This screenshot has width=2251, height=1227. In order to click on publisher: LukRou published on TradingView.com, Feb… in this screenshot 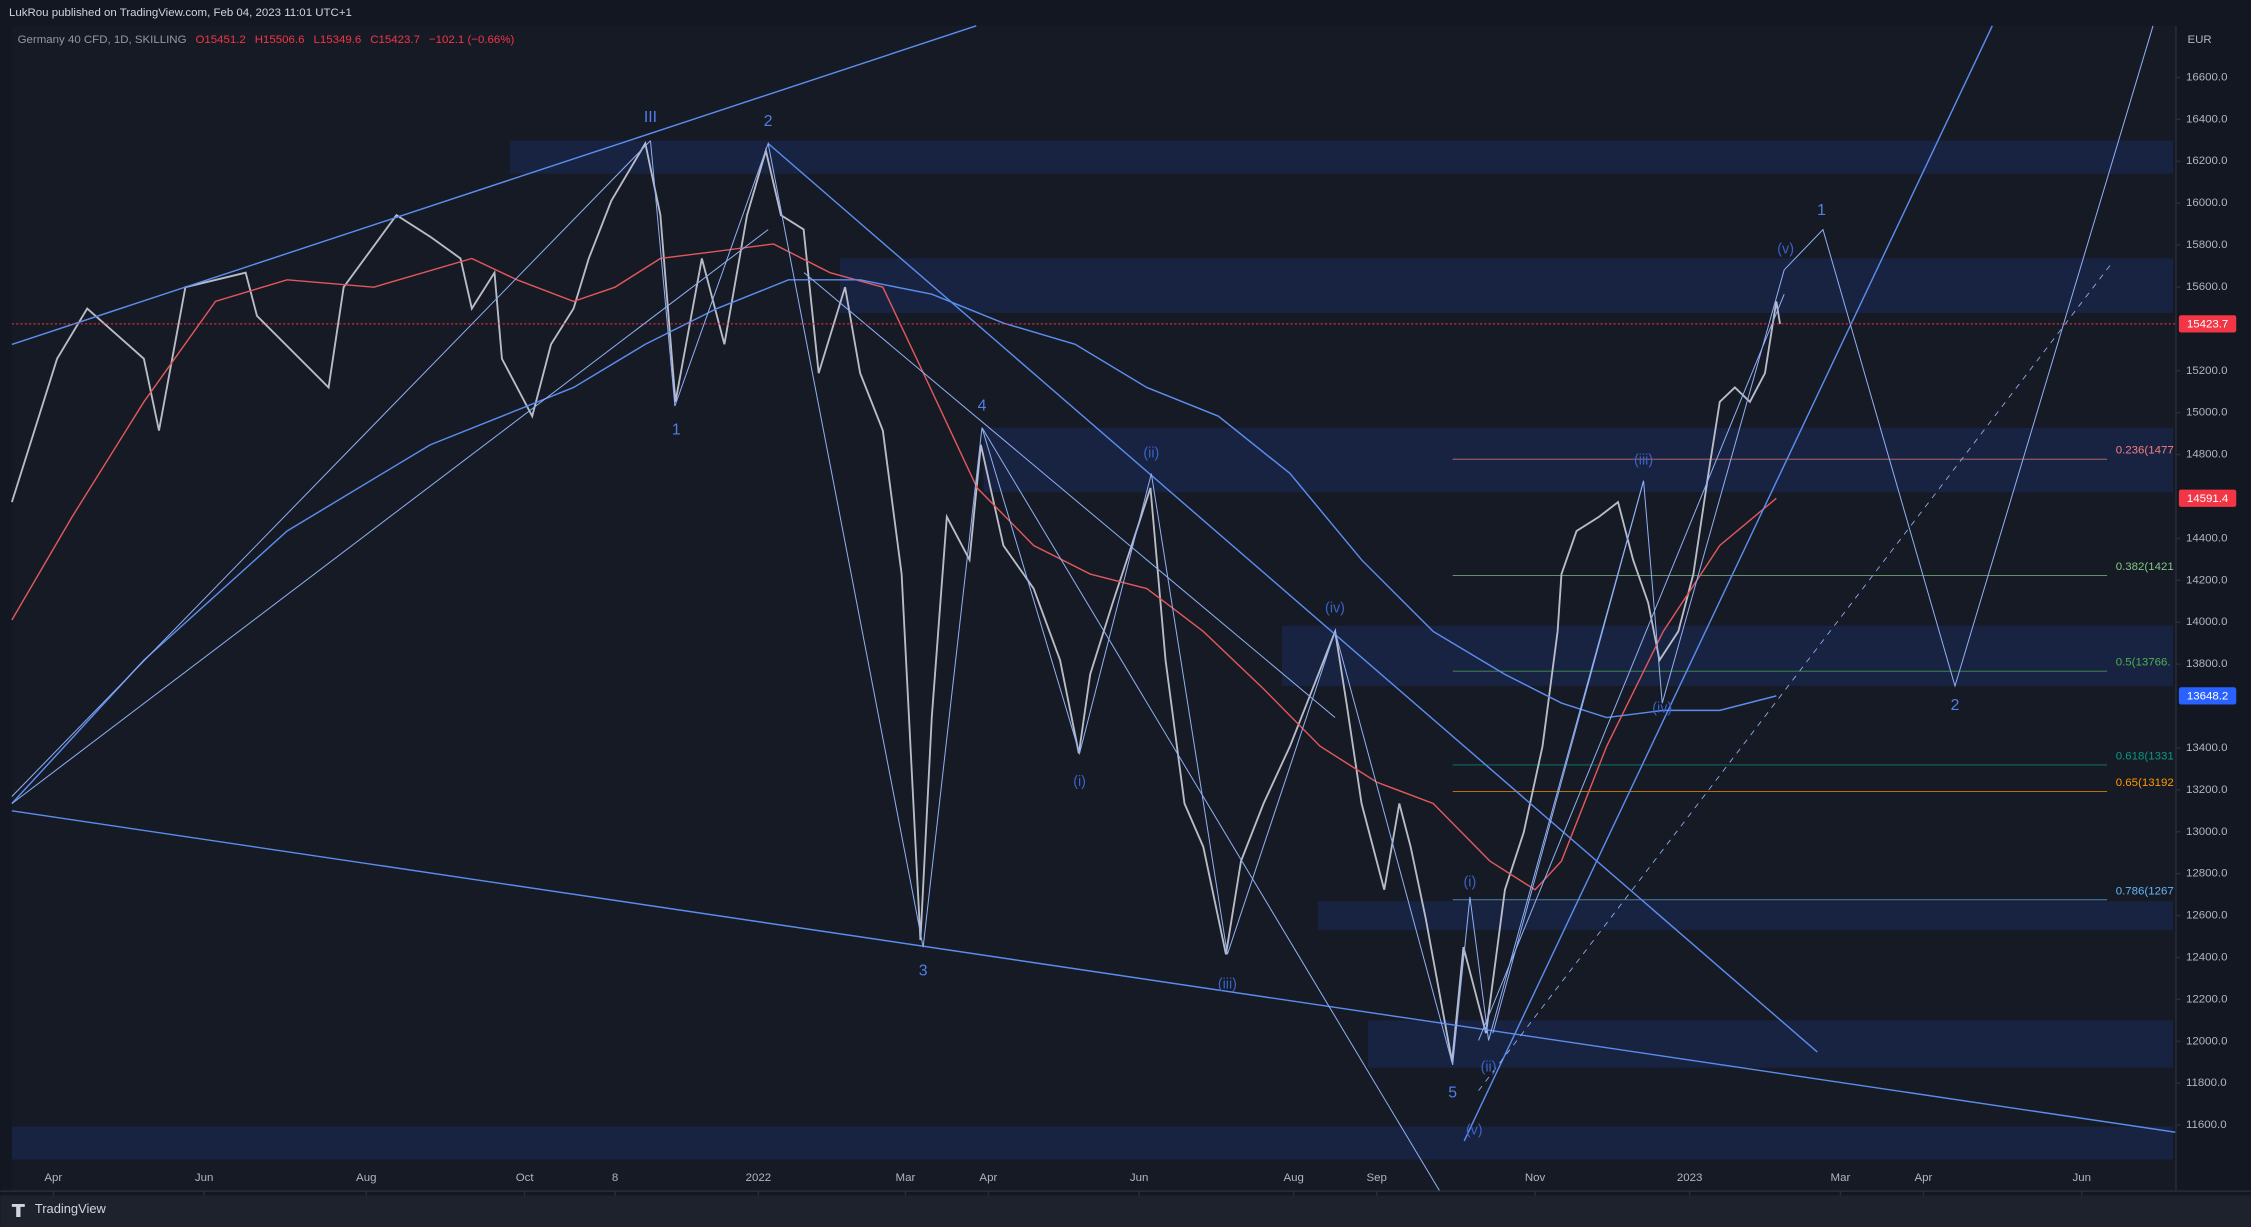, I will do `click(180, 13)`.